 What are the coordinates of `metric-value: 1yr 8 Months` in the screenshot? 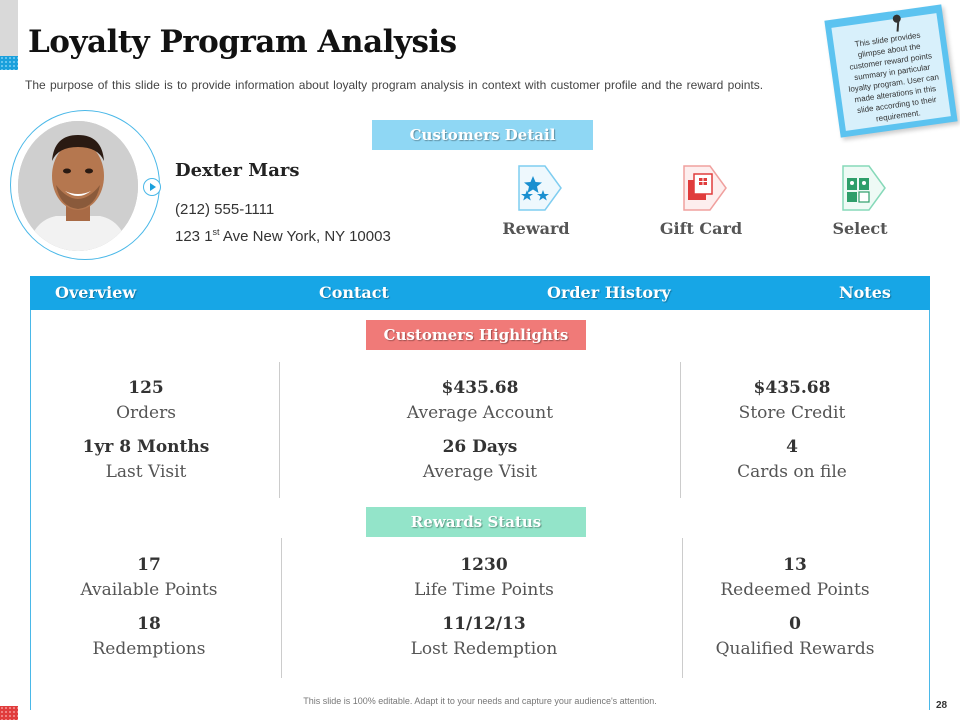 It's located at (146, 447).